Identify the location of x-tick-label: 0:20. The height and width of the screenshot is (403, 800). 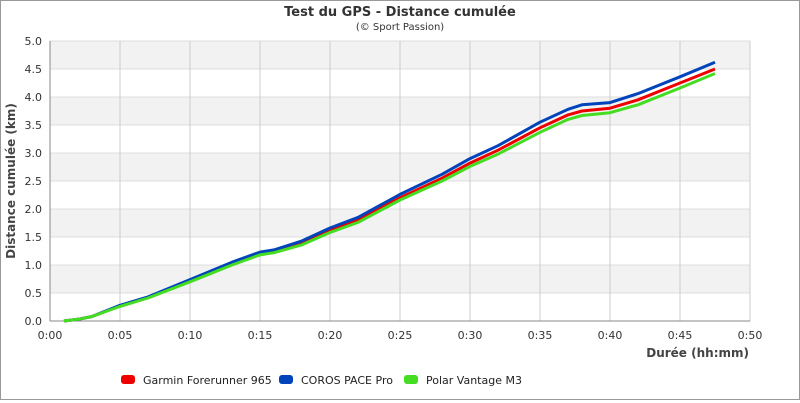
(330, 335).